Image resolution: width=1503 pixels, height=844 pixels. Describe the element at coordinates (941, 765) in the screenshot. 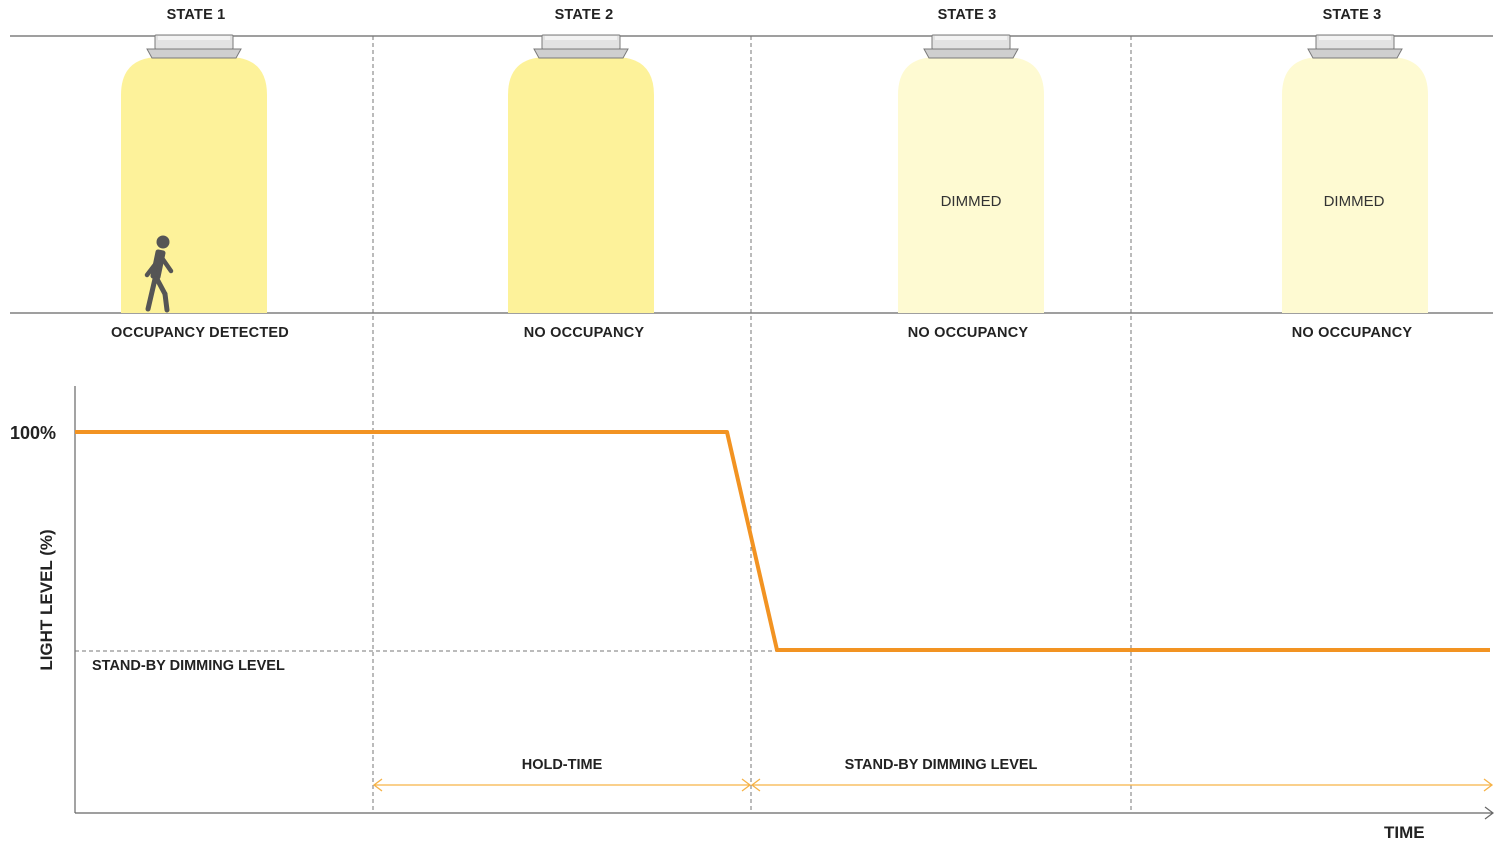

I see `standby-span-label: STAND-BY DIMMING LEVEL` at that location.